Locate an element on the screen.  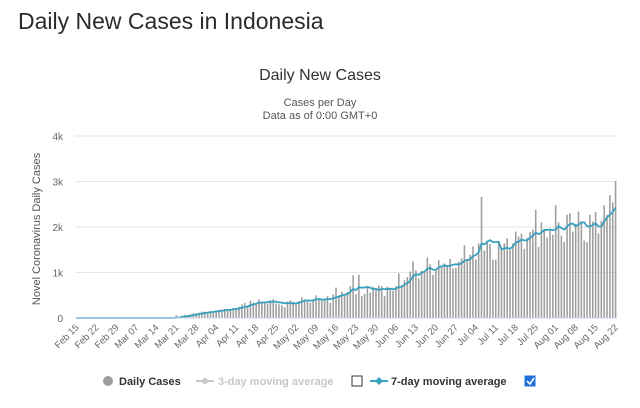
y-tick-label: 1k is located at coordinates (58, 274).